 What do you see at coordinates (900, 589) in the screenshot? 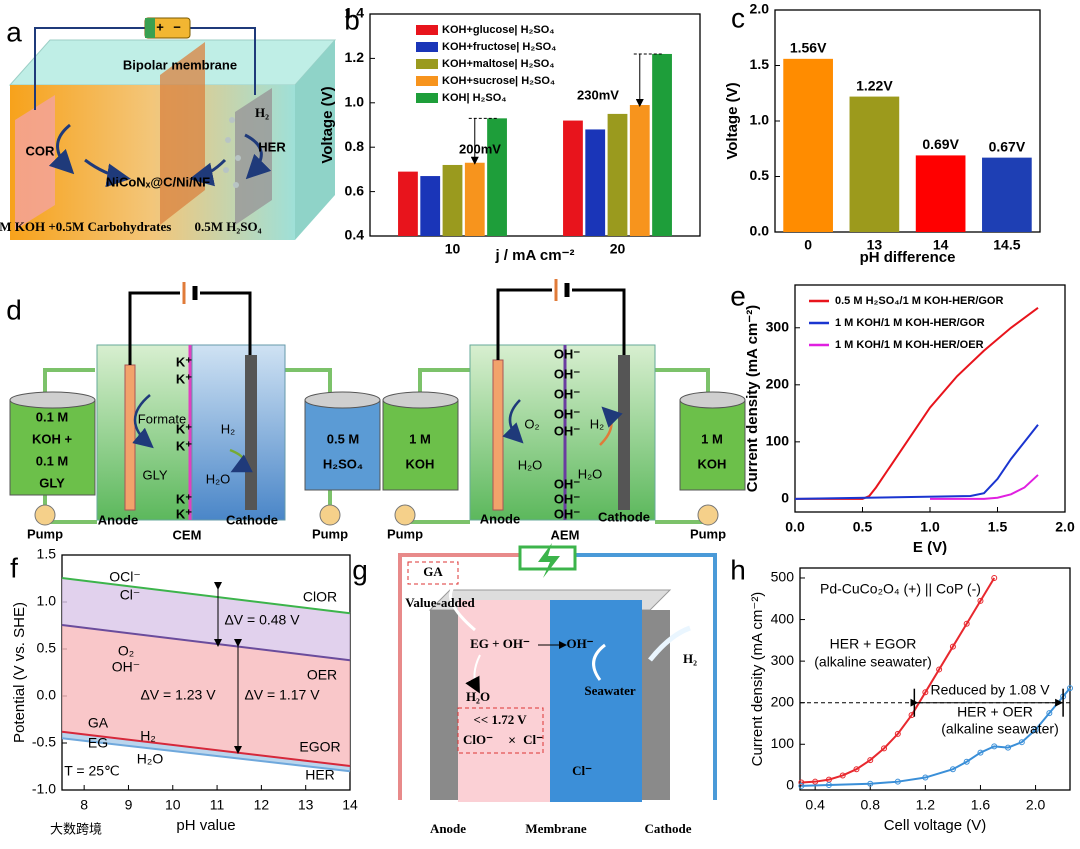
I see `annotation: Pd-CuCo₂O₄ (+) || CoP (-)` at bounding box center [900, 589].